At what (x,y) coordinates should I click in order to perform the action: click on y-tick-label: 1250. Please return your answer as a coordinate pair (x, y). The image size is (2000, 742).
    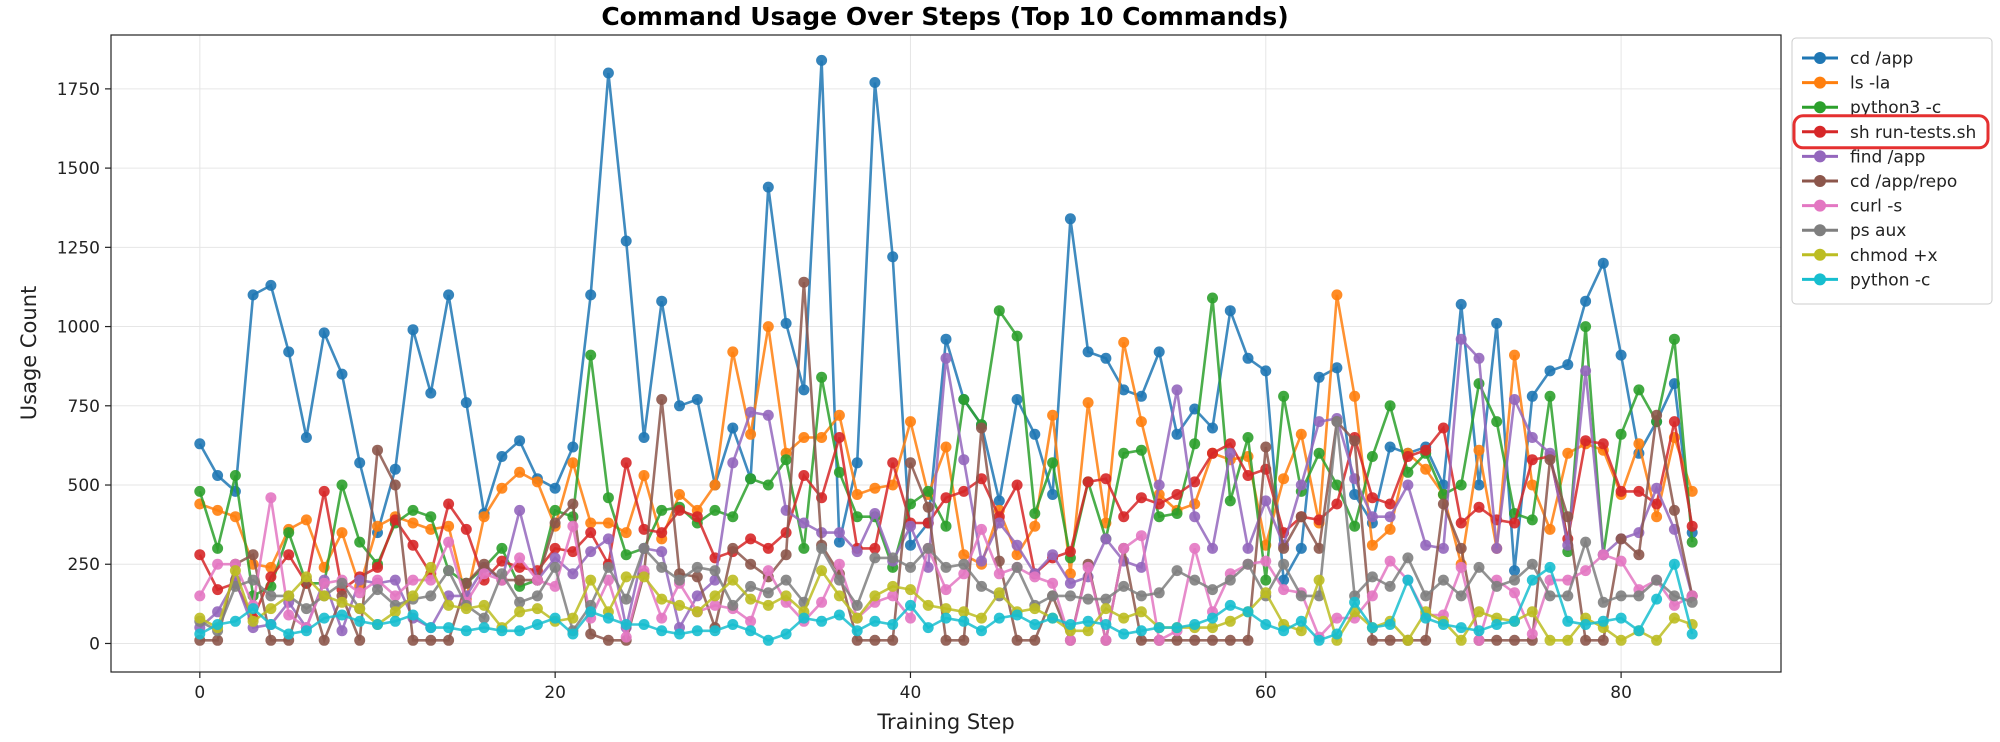
    Looking at the image, I should click on (78, 248).